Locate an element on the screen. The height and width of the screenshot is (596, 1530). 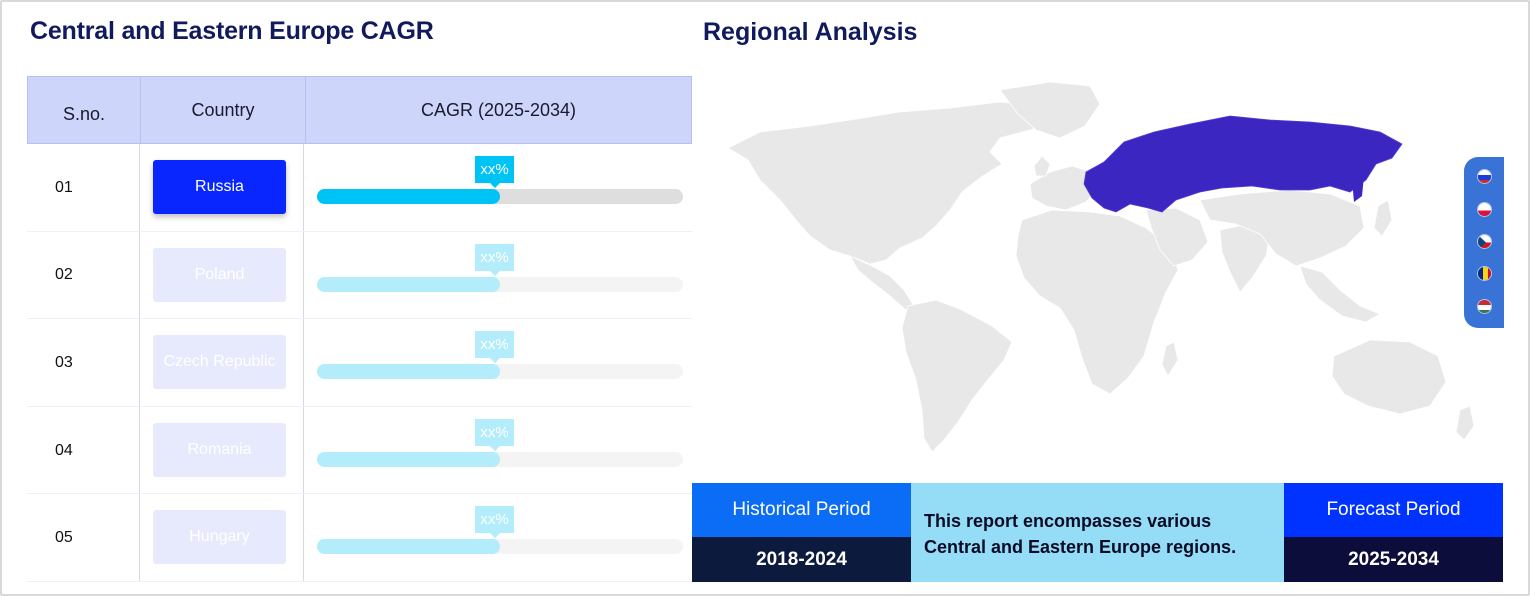
czech-republic-flag-icon is located at coordinates (1484, 241).